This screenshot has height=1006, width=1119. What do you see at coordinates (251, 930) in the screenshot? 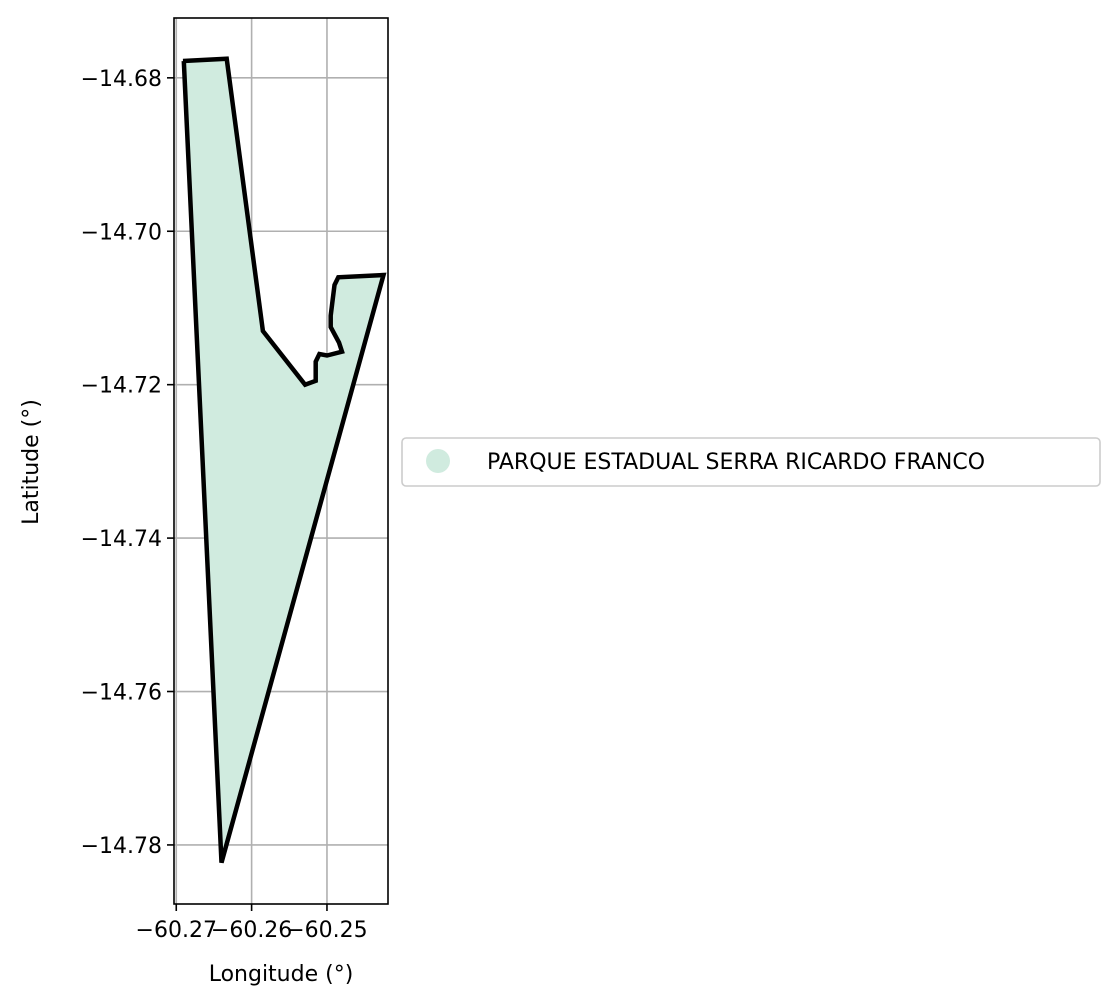
I see `x-tick-label: −60.26` at bounding box center [251, 930].